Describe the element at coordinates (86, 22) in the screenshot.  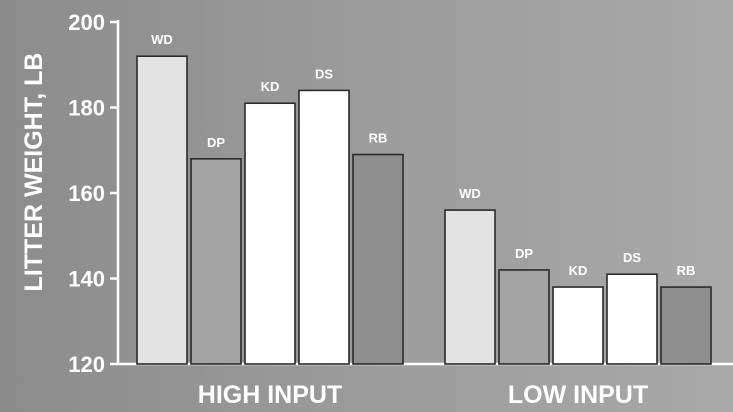
I see `y-tick-label: 200` at that location.